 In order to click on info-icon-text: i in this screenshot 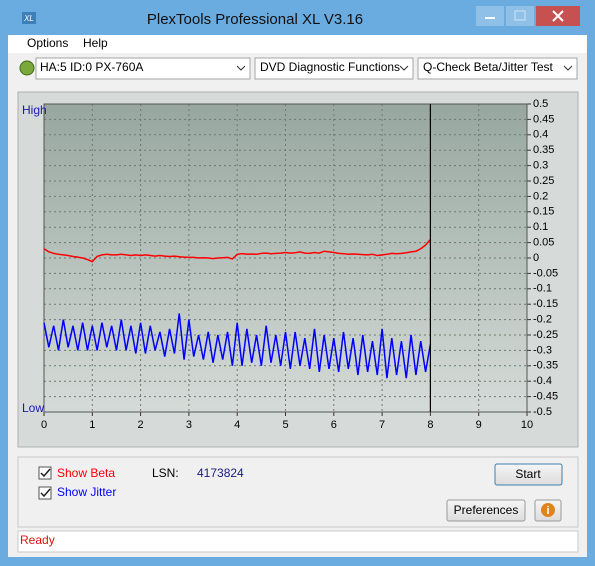, I will do `click(547, 511)`.